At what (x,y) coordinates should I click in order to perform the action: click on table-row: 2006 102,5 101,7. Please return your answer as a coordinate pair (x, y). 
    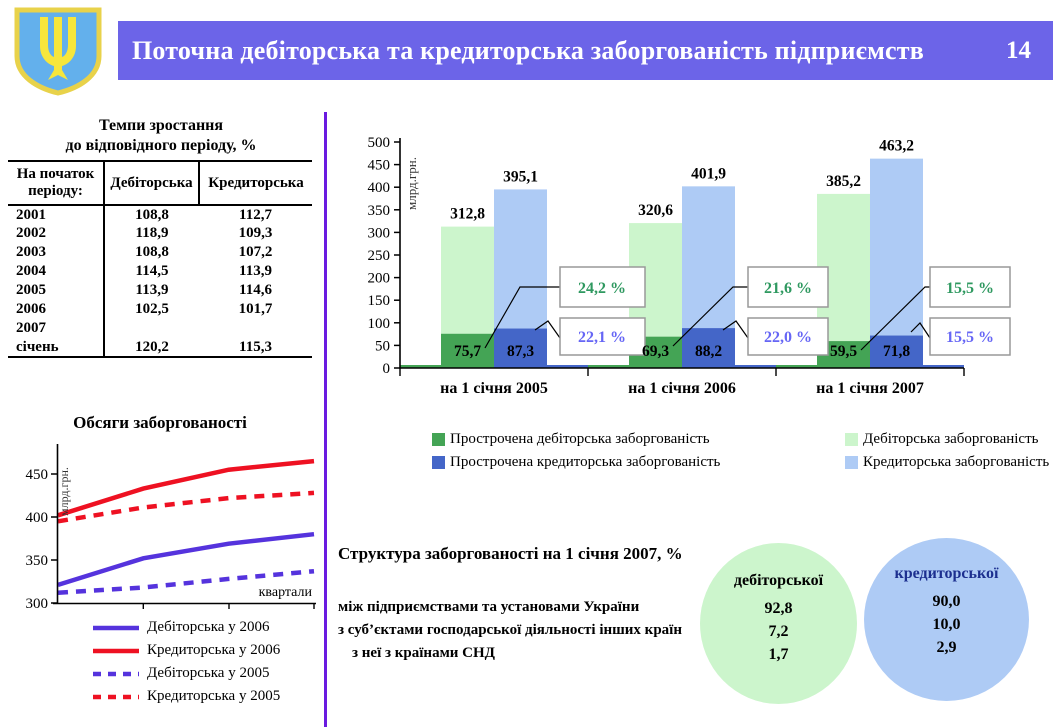
    Looking at the image, I should click on (160, 309).